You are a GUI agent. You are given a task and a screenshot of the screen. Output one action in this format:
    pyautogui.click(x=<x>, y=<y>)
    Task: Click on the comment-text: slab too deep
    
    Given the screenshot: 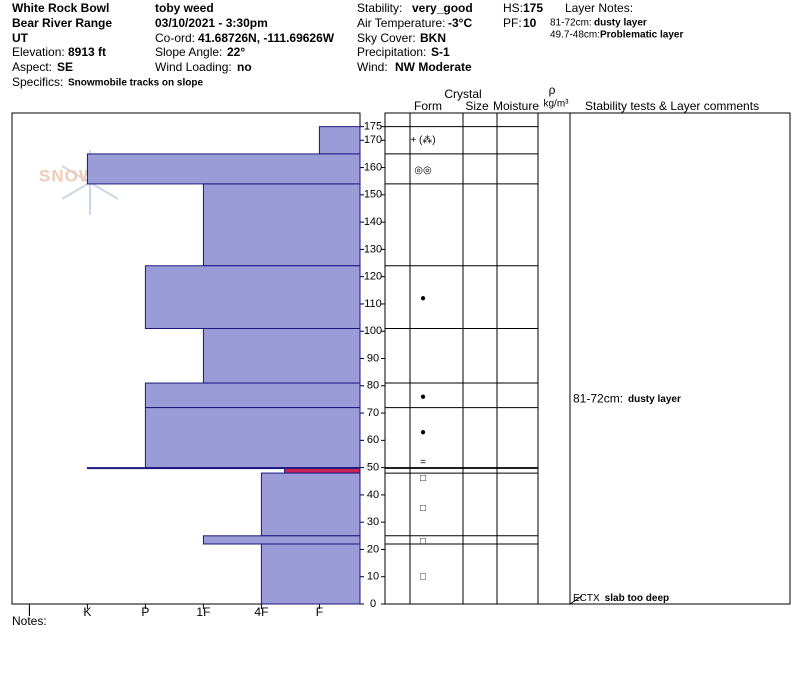 What is the action you would take?
    pyautogui.click(x=637, y=598)
    